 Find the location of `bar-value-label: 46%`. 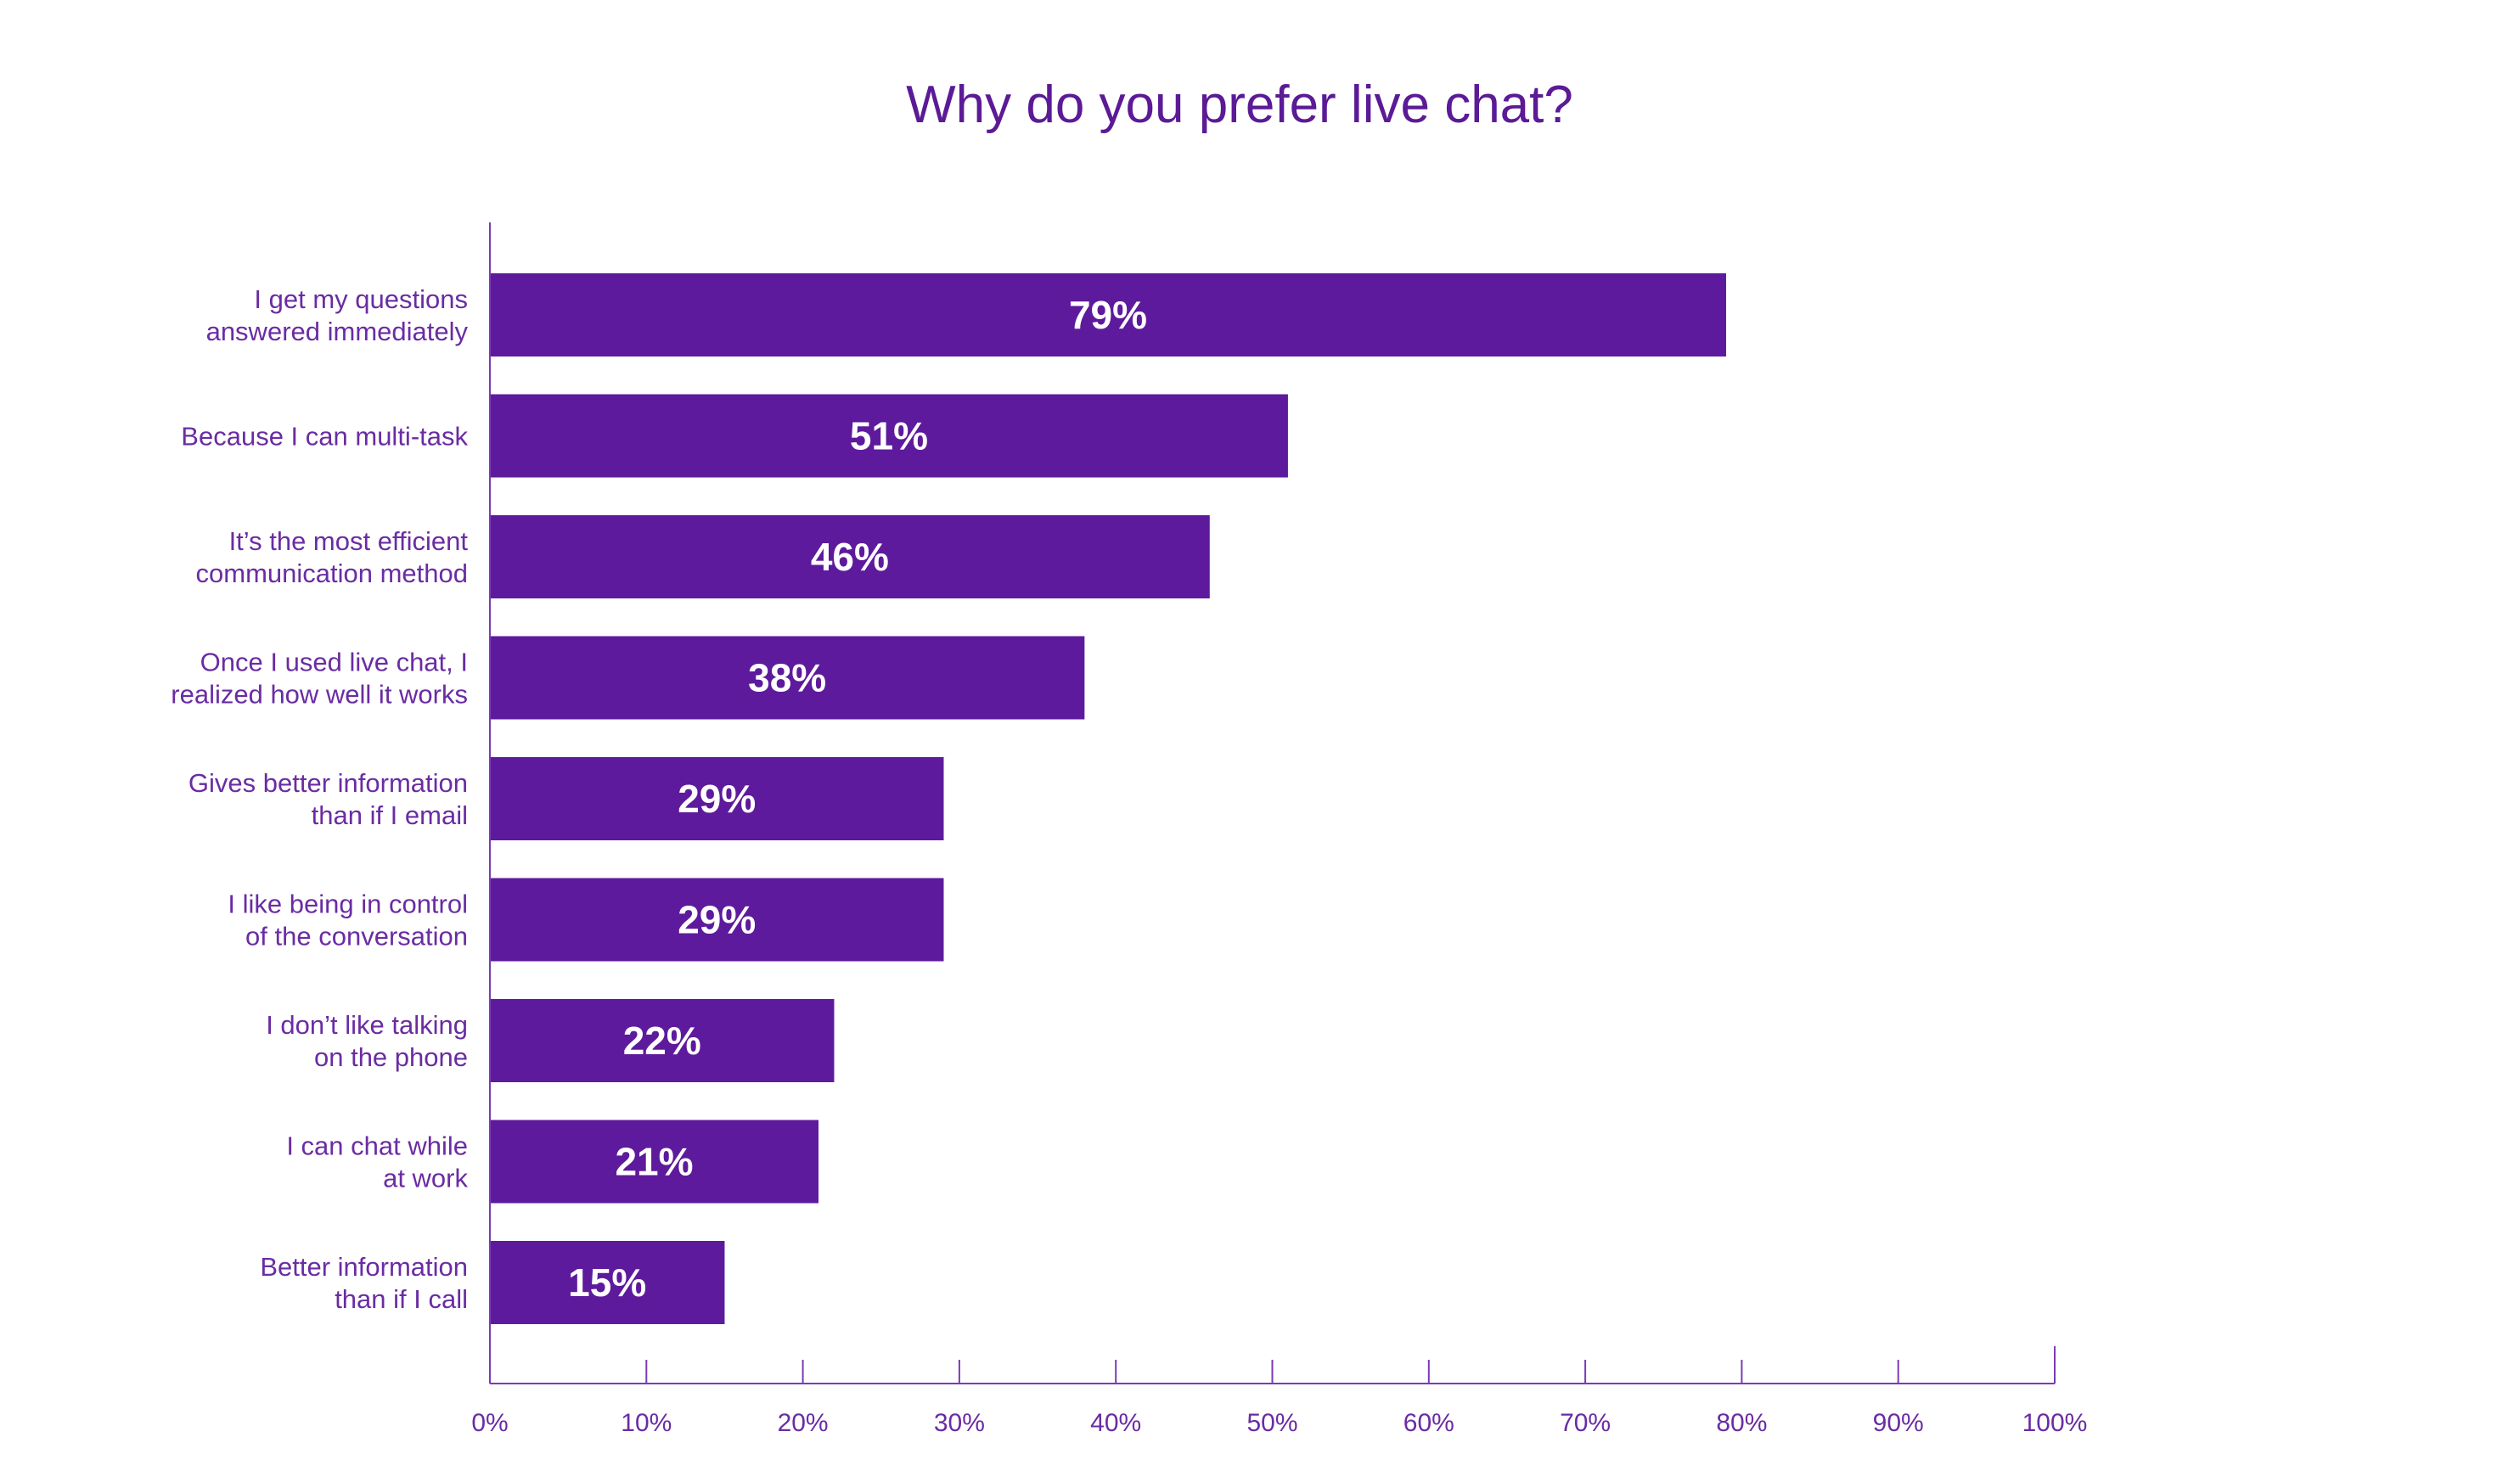

bar-value-label: 46% is located at coordinates (850, 557).